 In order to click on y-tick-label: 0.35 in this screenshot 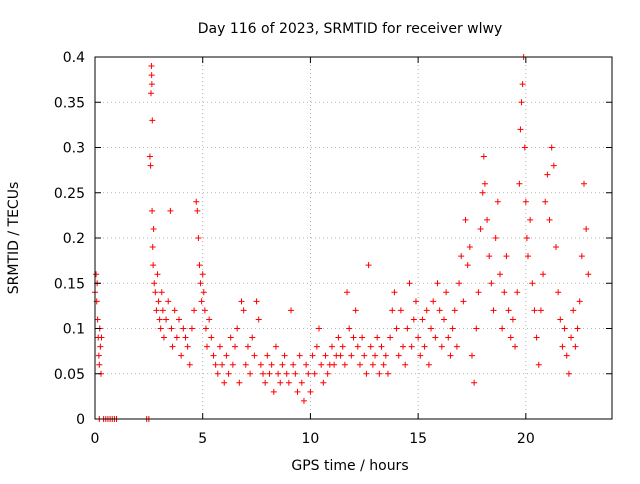, I will do `click(69, 103)`.